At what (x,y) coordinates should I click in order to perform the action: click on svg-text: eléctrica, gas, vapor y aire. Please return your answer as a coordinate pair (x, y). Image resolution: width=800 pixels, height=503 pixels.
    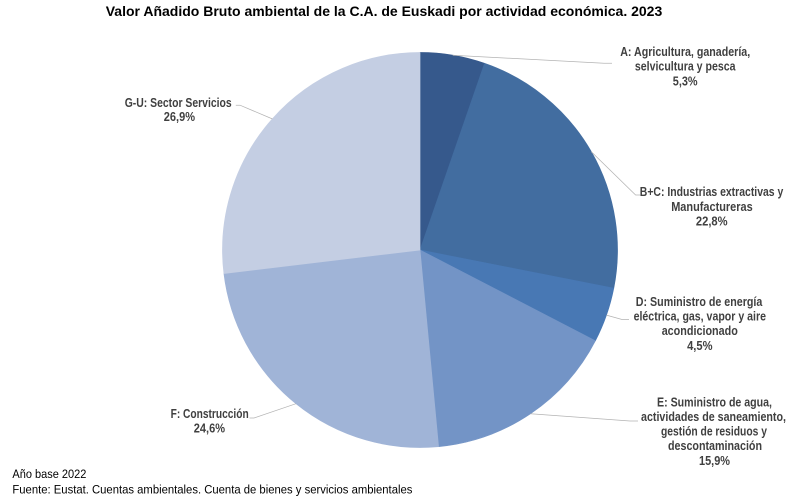
    Looking at the image, I should click on (700, 317).